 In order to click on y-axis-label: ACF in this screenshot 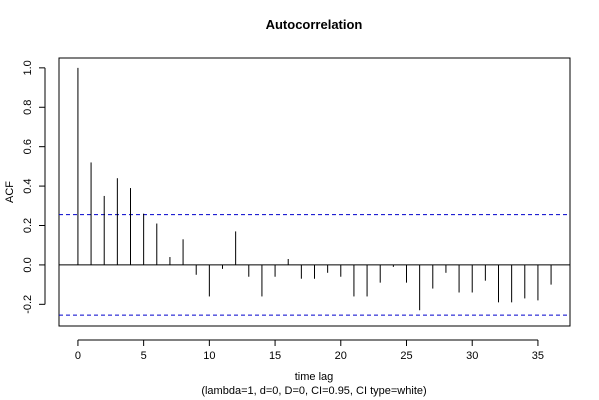, I will do `click(10, 192)`.